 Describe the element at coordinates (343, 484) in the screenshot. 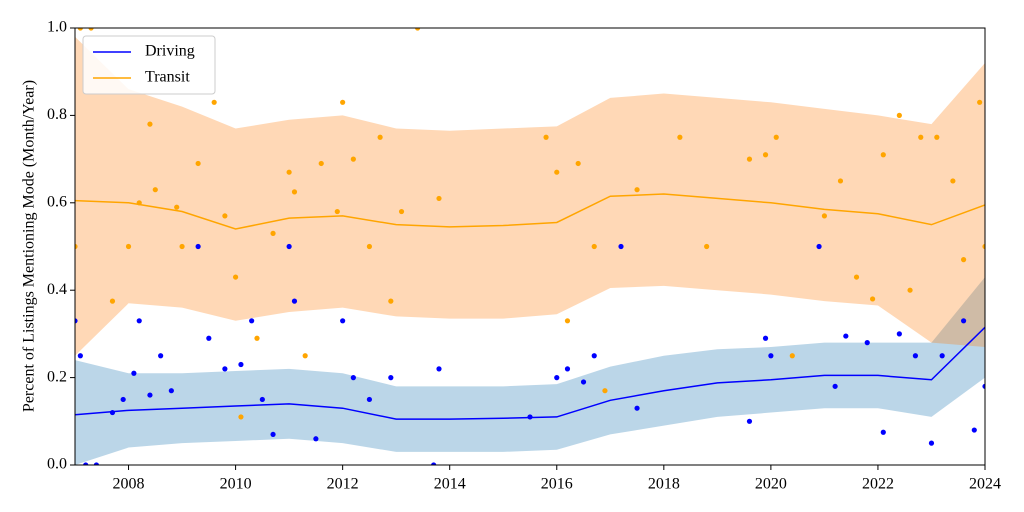

I see `x-tick-label: 2012` at that location.